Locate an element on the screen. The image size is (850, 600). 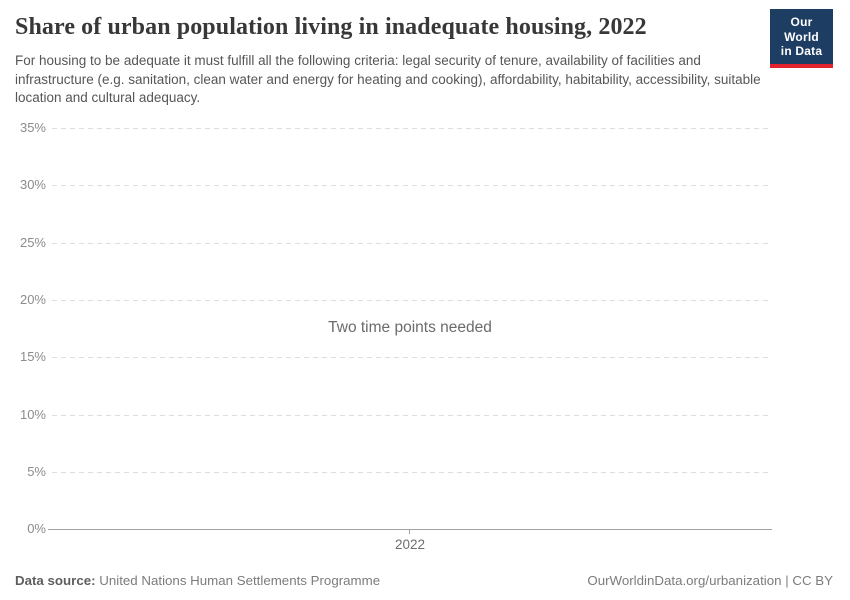
data-source-label: Data source: is located at coordinates (55, 580).